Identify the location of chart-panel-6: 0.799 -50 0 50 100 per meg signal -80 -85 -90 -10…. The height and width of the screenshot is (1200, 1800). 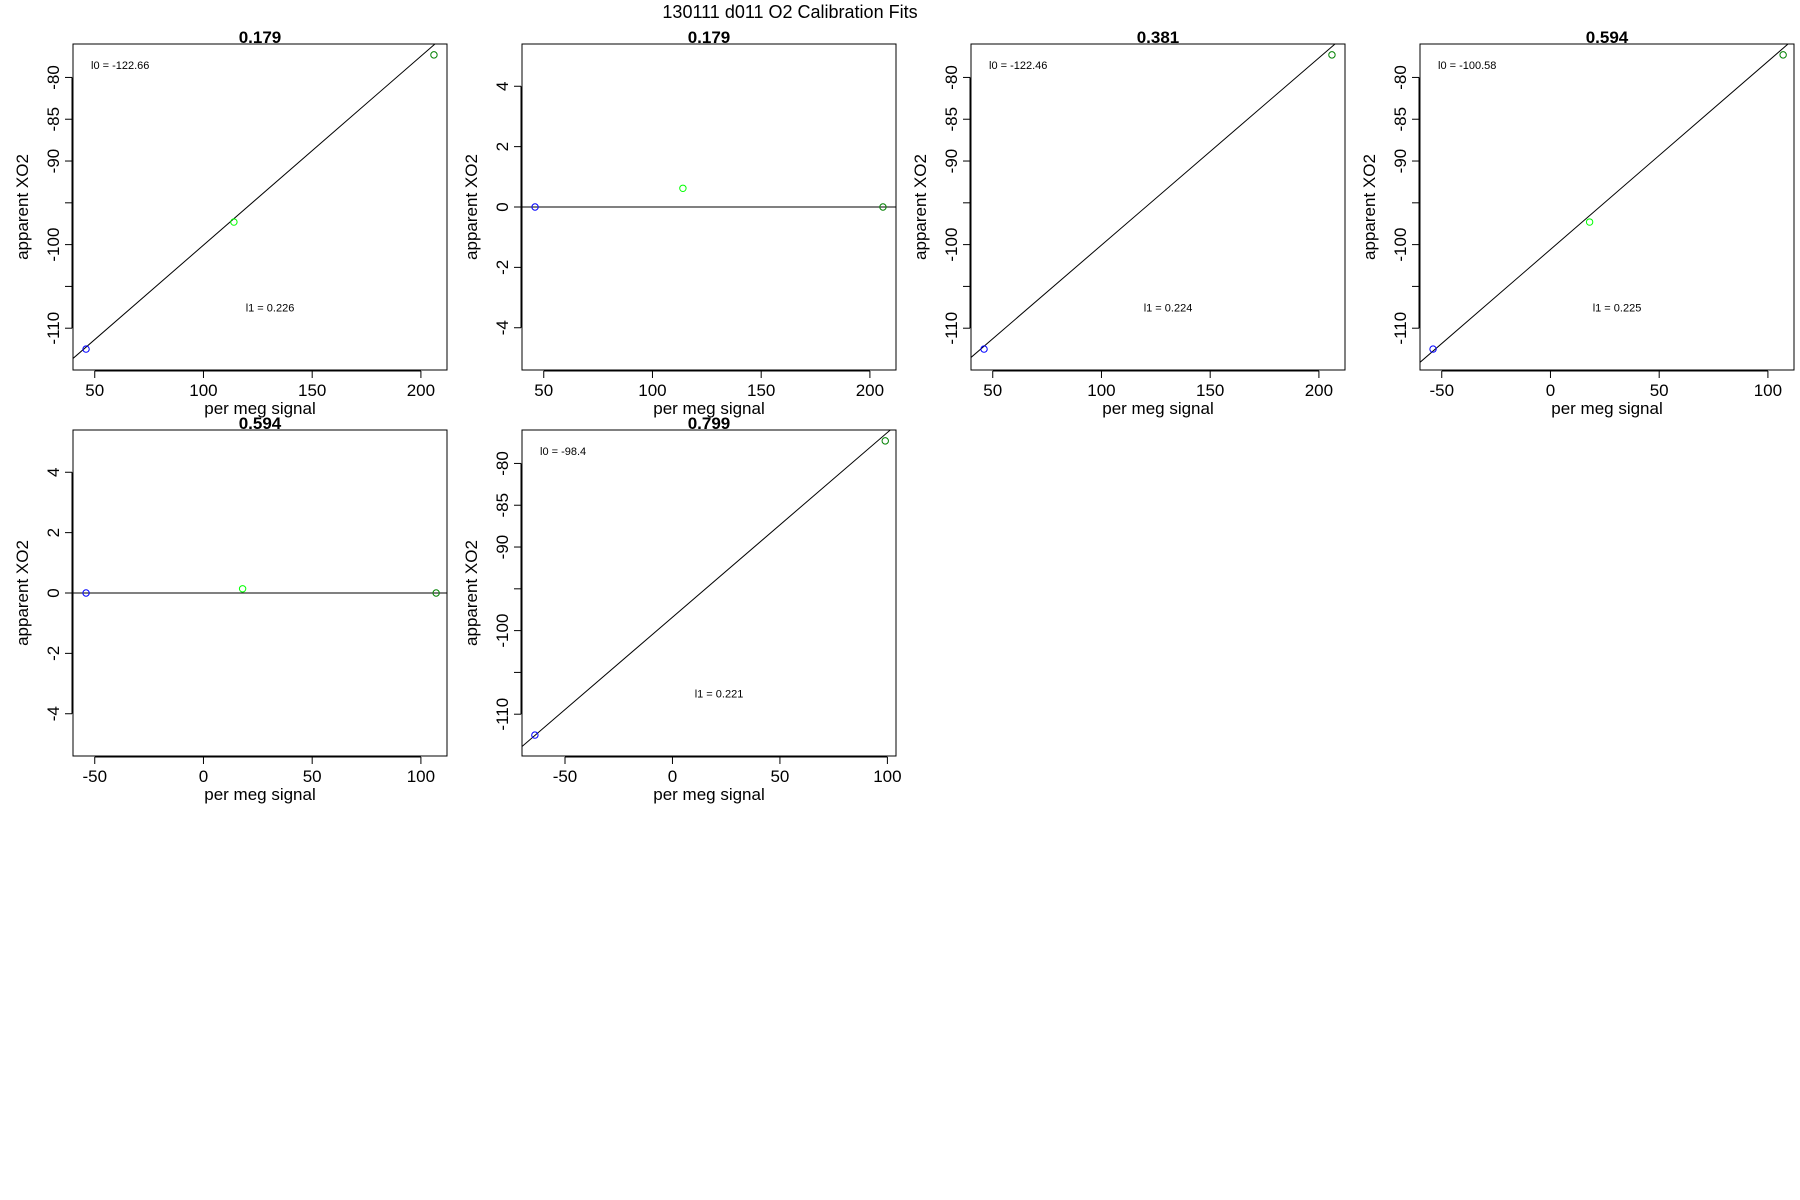
(682, 609).